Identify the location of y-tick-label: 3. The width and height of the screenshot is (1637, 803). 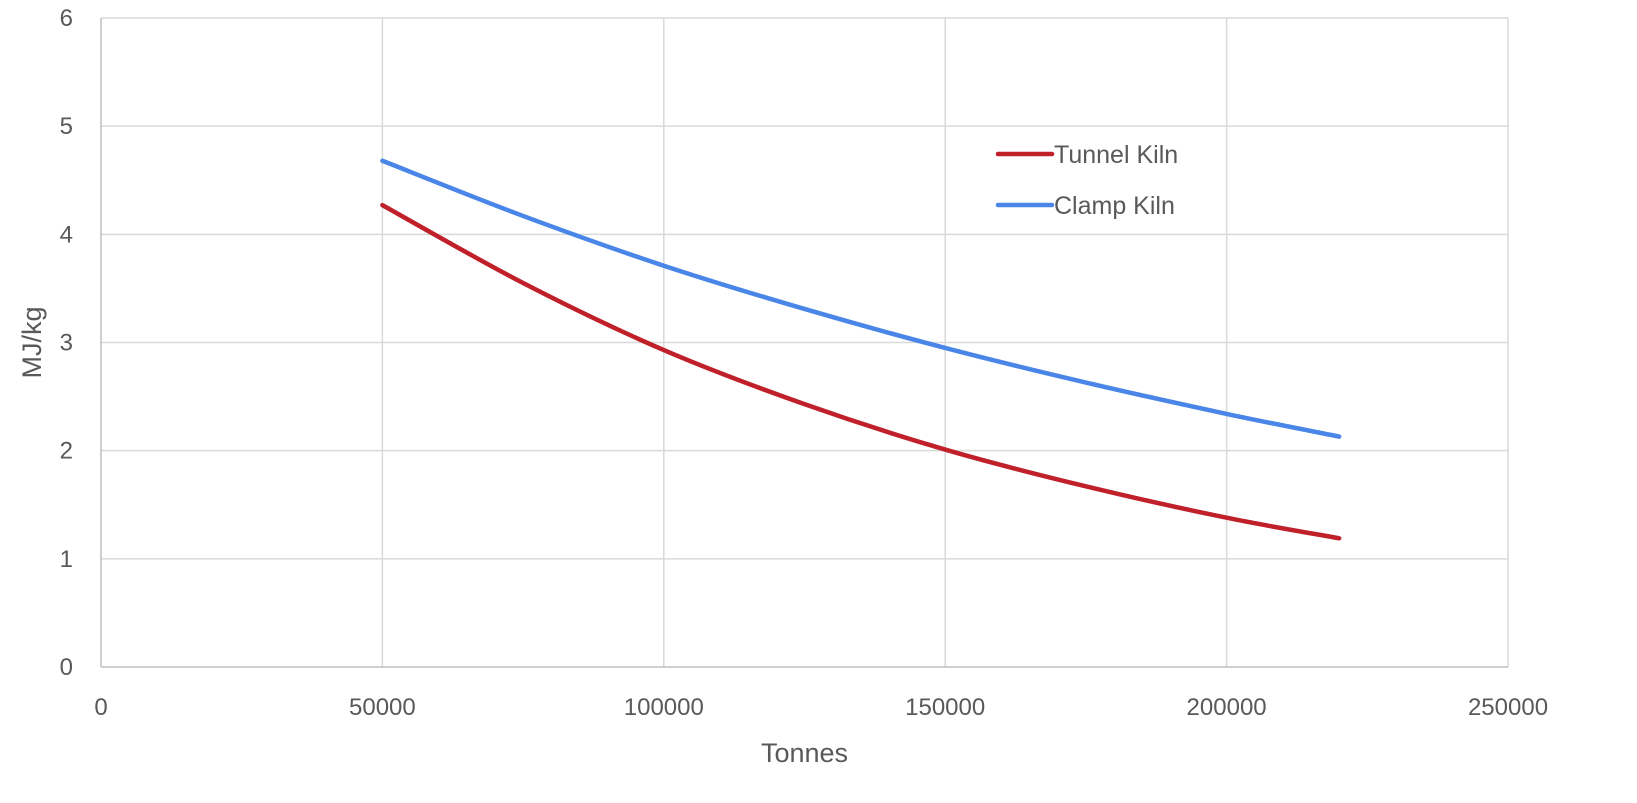
(66, 343).